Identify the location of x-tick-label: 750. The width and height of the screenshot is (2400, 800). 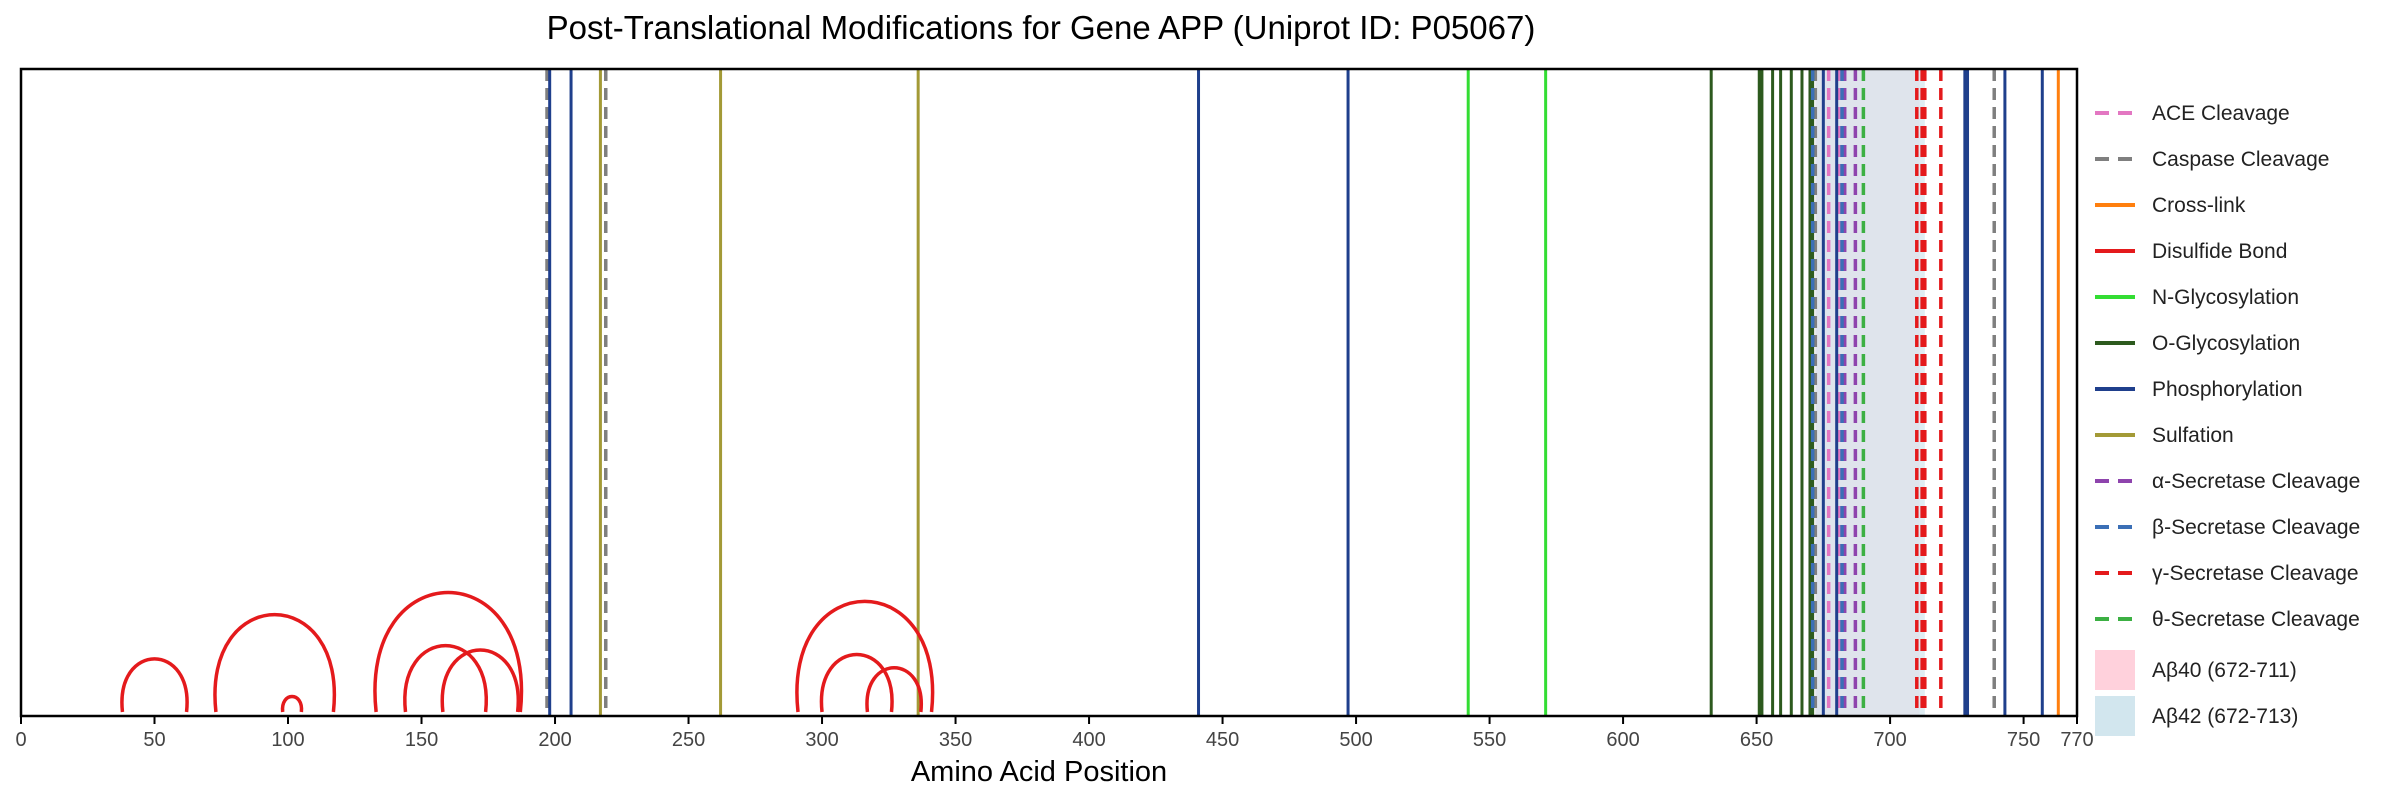
(2023, 740).